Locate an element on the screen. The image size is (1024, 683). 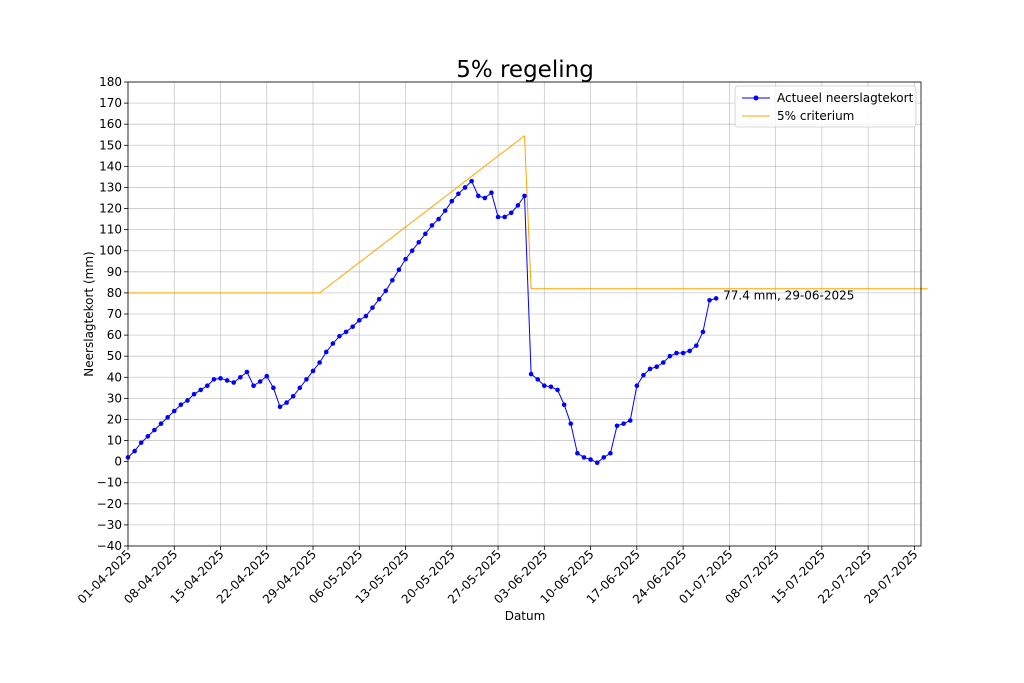
y-tick-label: 180 is located at coordinates (110, 82).